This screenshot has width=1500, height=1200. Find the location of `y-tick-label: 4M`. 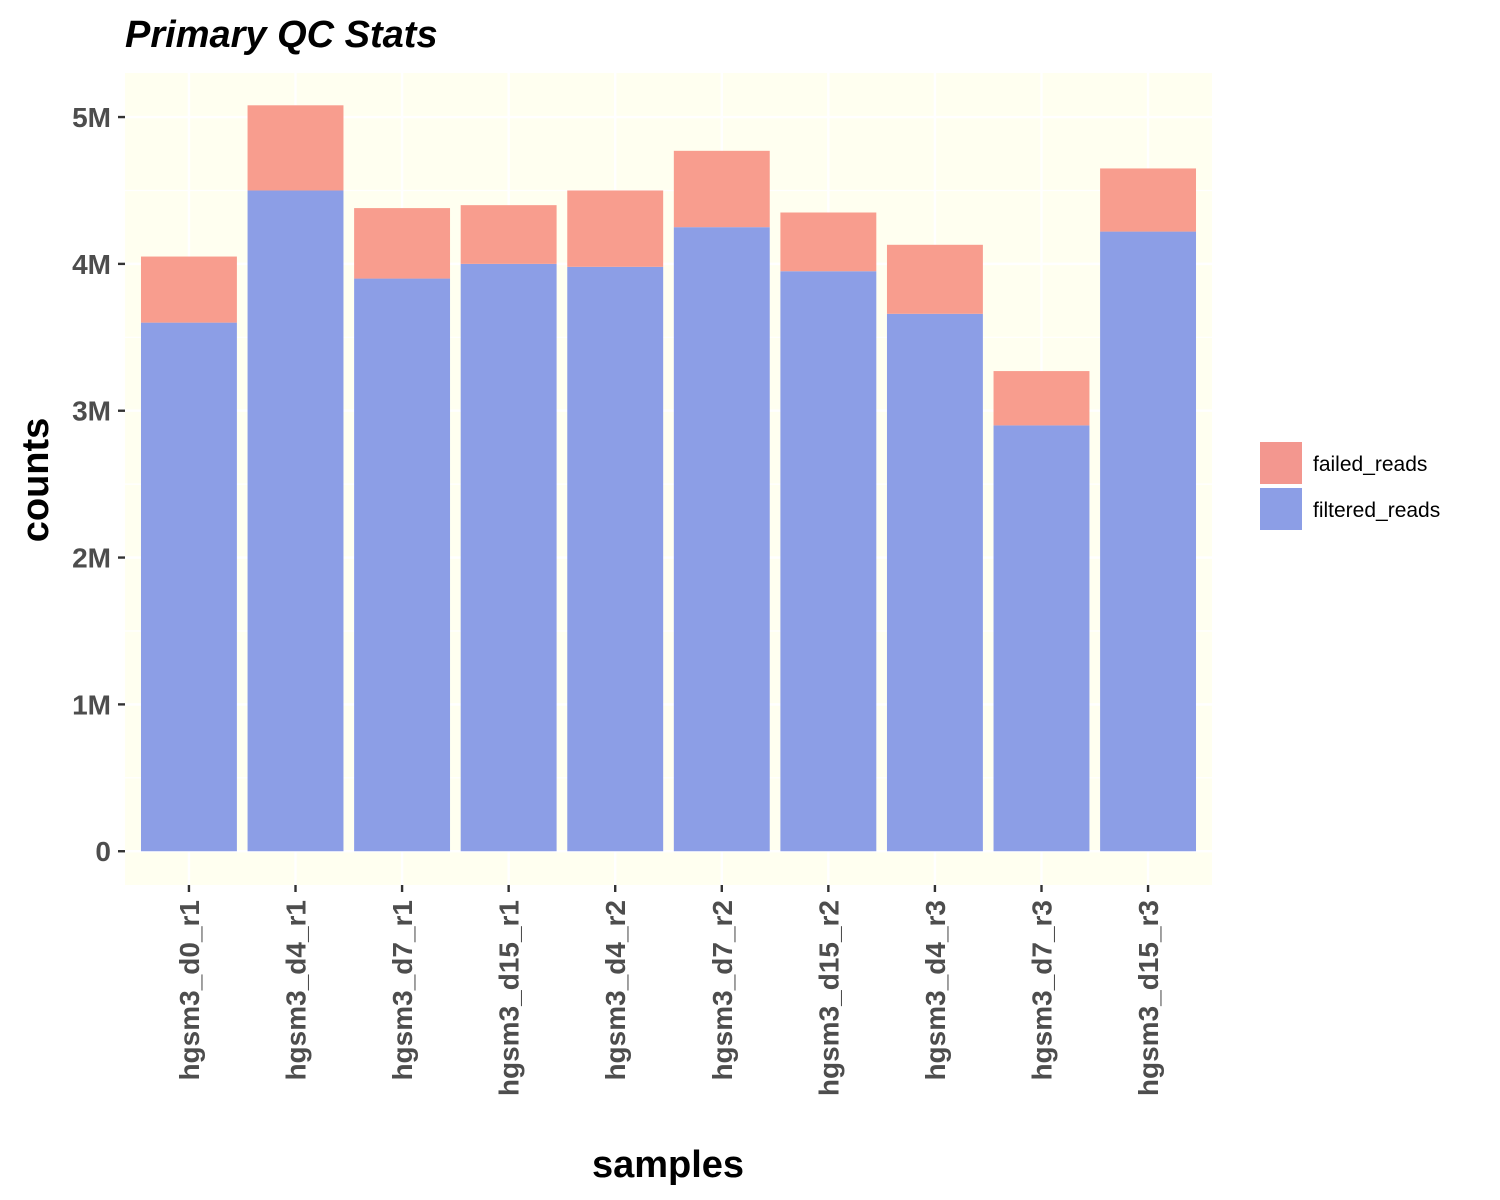

y-tick-label: 4M is located at coordinates (91, 264).